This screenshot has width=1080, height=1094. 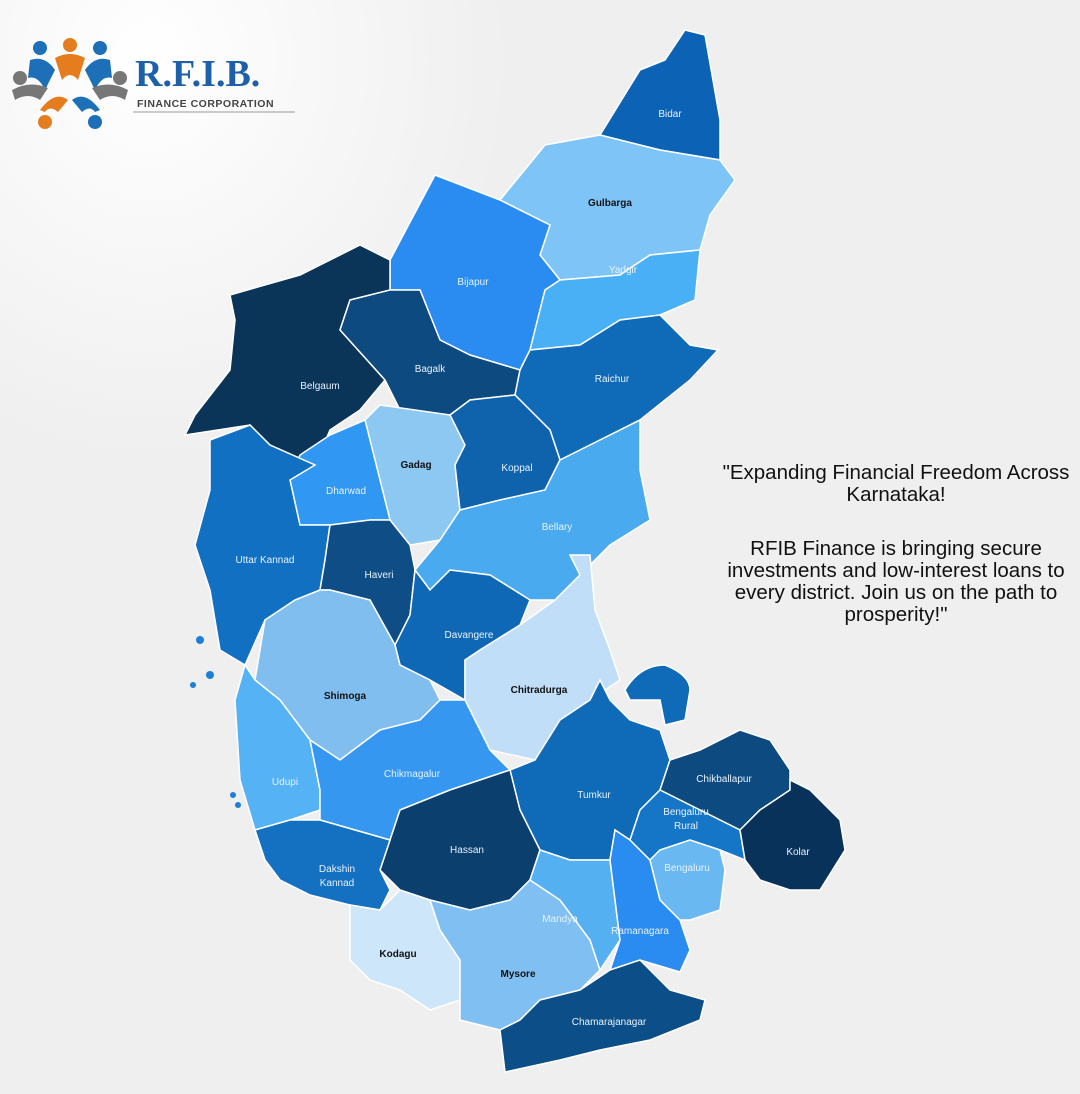 What do you see at coordinates (640, 931) in the screenshot?
I see `district-label: Ramanagara` at bounding box center [640, 931].